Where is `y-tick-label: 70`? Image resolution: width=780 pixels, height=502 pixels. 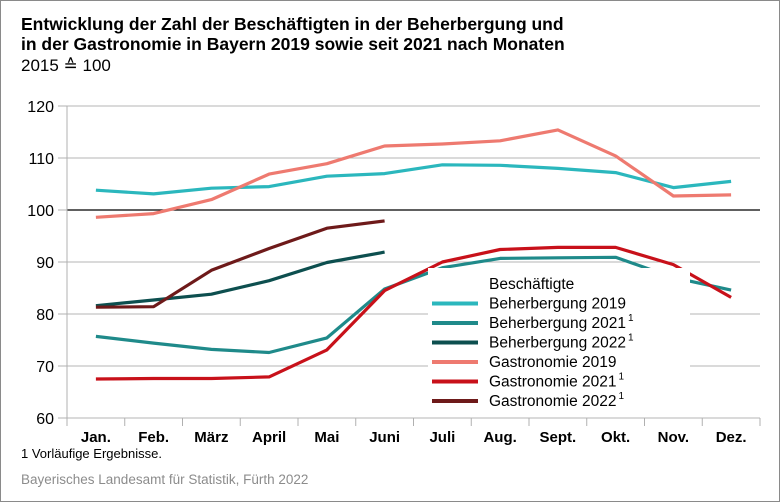 y-tick-label: 70 is located at coordinates (45, 367).